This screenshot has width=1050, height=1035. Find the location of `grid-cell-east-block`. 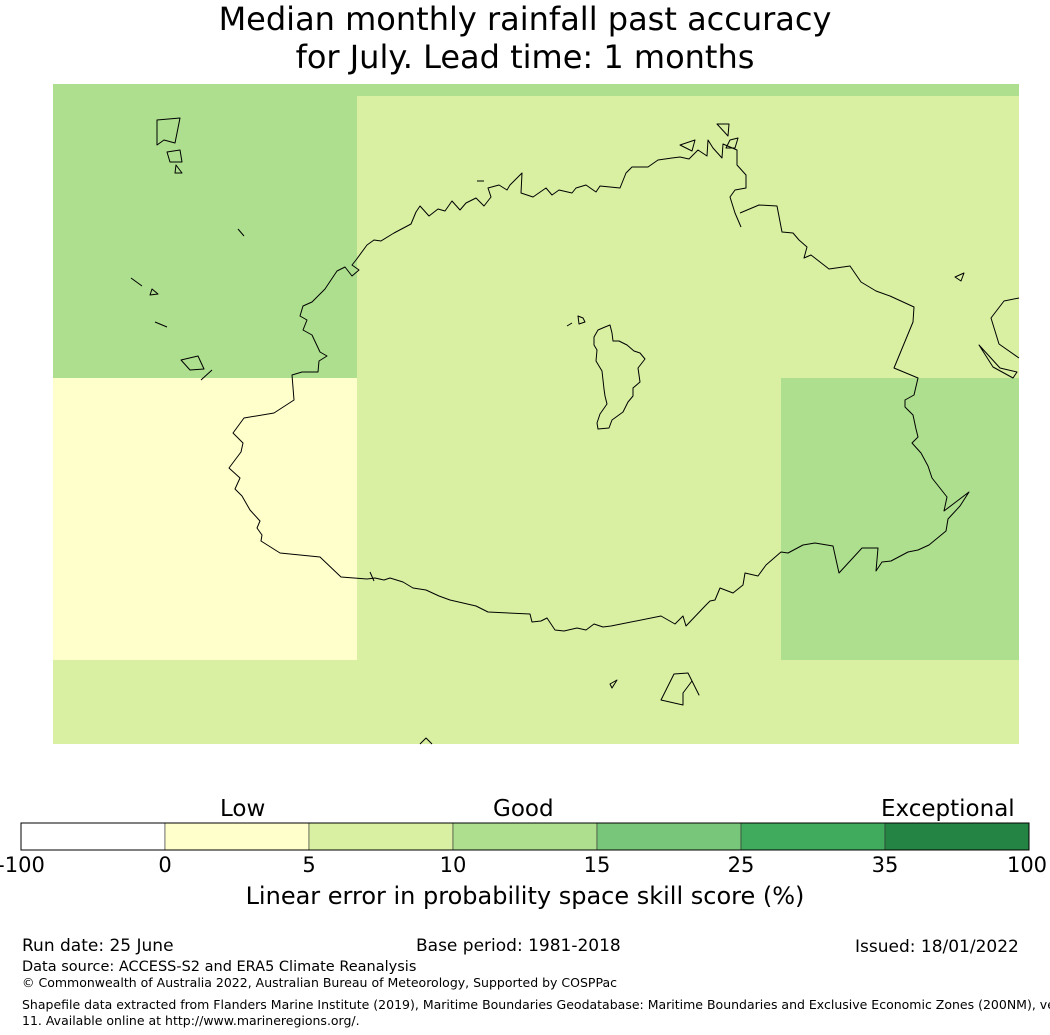

grid-cell-east-block is located at coordinates (900, 519).